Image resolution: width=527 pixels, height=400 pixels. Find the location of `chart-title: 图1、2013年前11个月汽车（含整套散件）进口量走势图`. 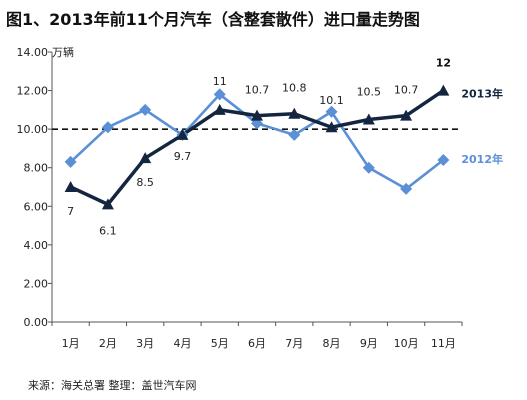

chart-title: 图1、2013年前11个月汽车（含整套散件）进口量走势图 is located at coordinates (213, 19).